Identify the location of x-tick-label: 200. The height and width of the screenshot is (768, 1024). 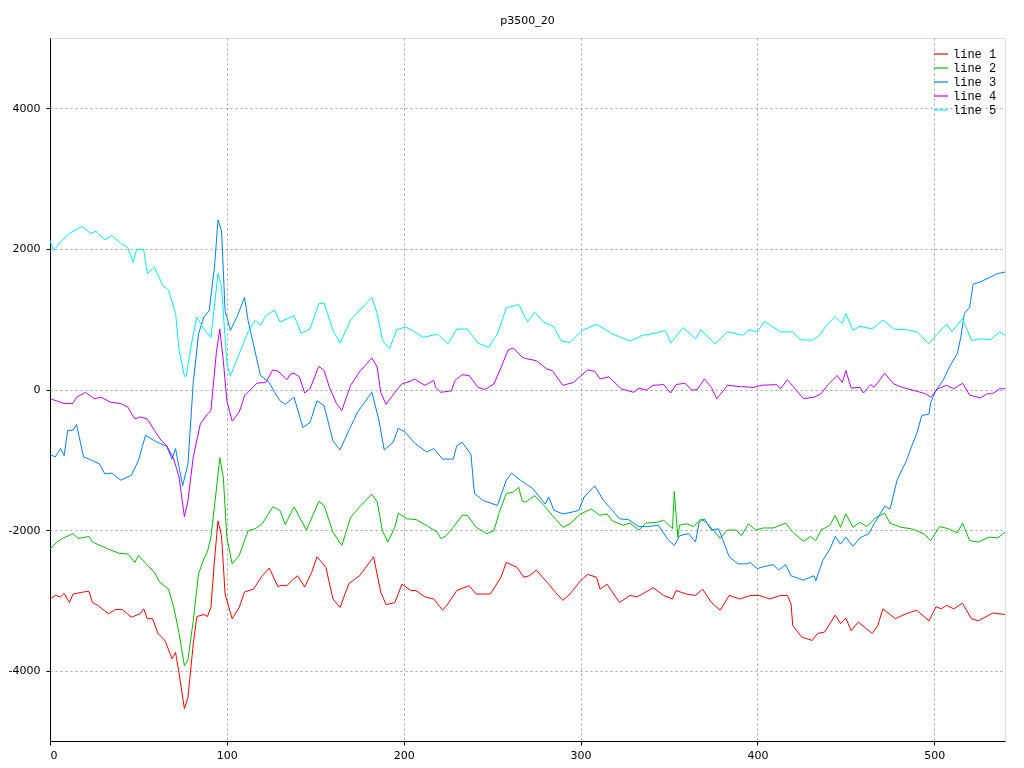
(404, 755).